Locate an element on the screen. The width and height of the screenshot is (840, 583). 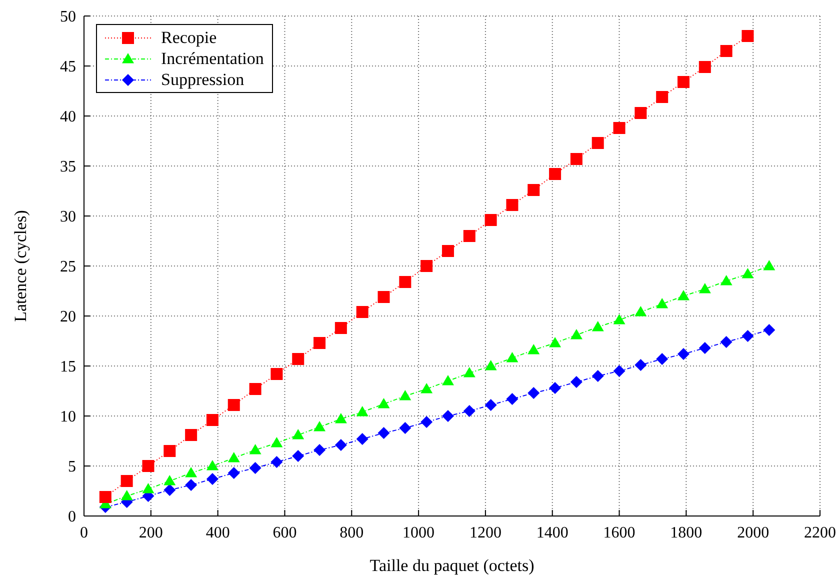
y-tick-label: 0 is located at coordinates (72, 517).